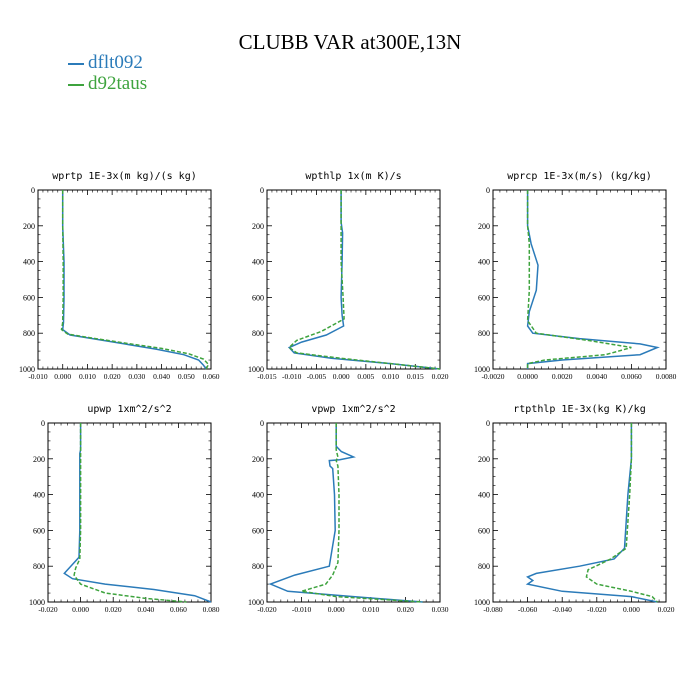  I want to click on panel-4-xtick-label-1: 0.000, so click(80, 609).